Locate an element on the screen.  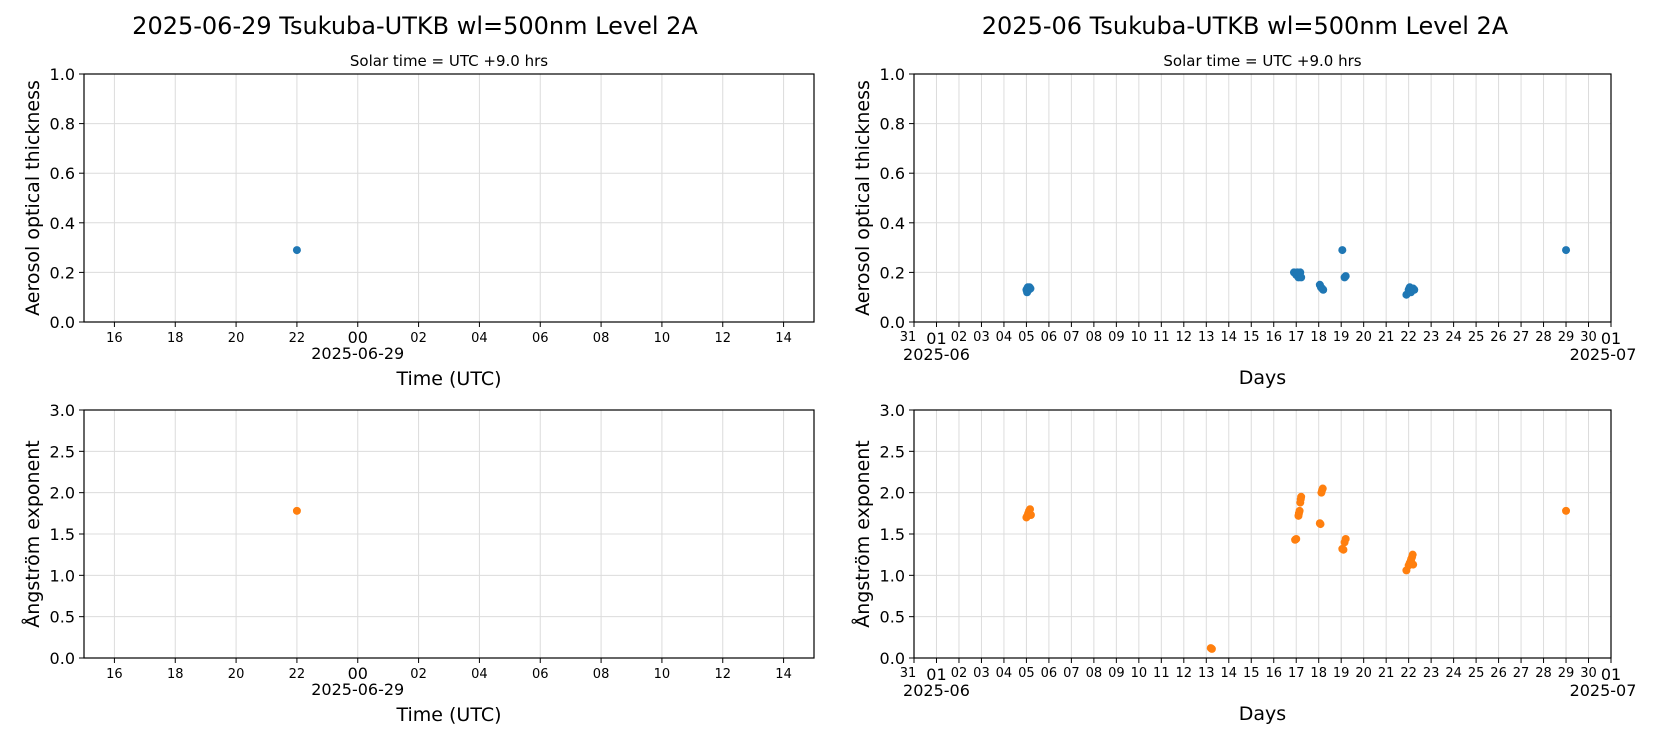
y-tick-label: 0.8 is located at coordinates (62, 124).